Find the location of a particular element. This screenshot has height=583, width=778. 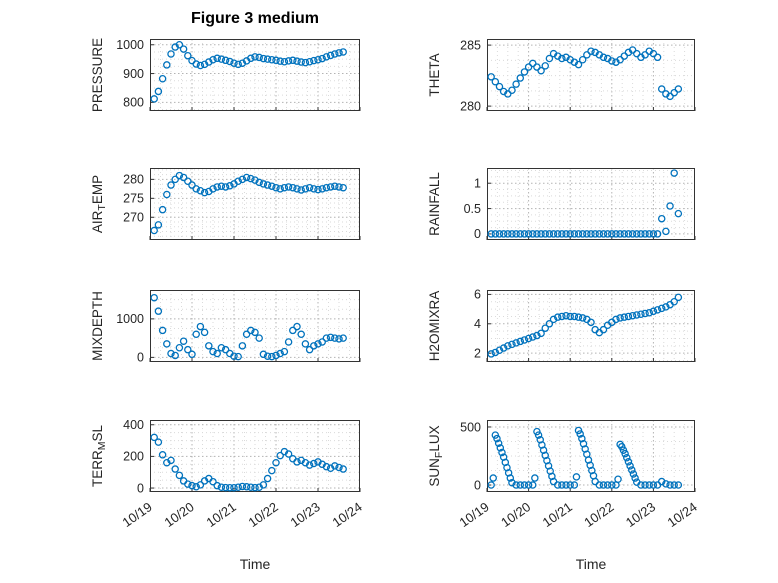

y-axis-label: RAINFALL is located at coordinates (434, 204).